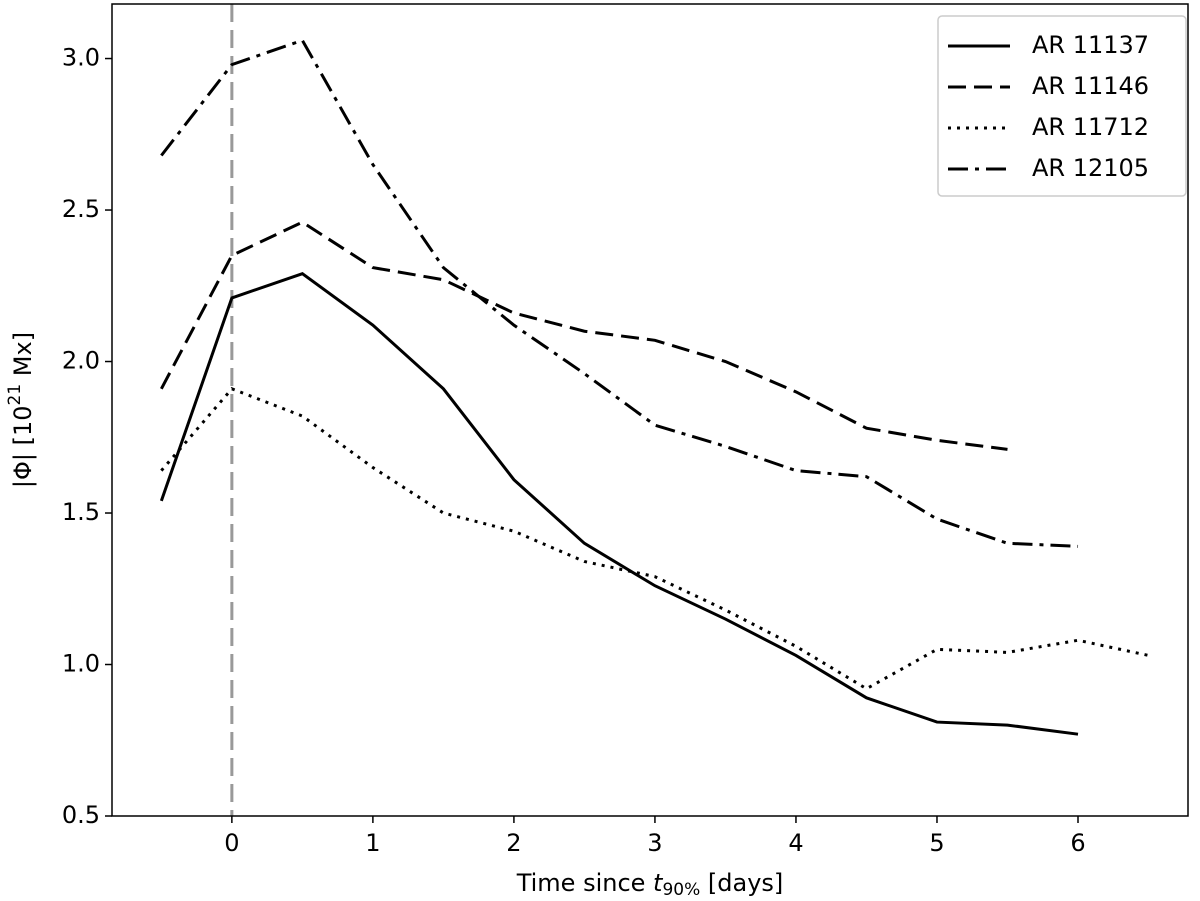 Image resolution: width=1200 pixels, height=901 pixels. Describe the element at coordinates (1090, 127) in the screenshot. I see `legend-label: AR 11712` at that location.